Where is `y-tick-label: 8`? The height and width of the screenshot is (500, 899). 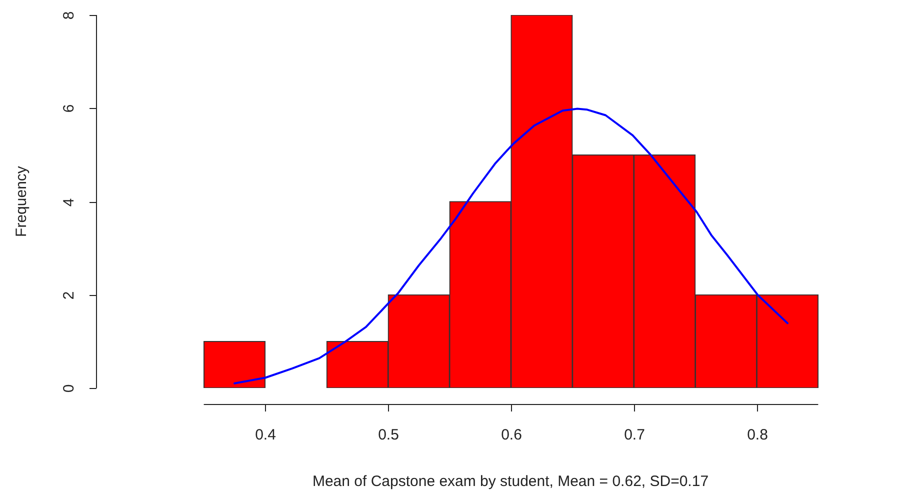
y-tick-label: 8 is located at coordinates (69, 15).